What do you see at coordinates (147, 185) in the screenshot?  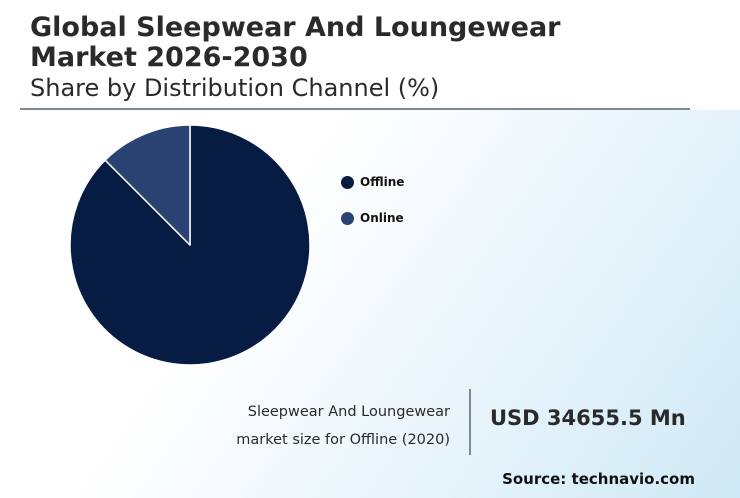 I see `pie-slice-online` at bounding box center [147, 185].